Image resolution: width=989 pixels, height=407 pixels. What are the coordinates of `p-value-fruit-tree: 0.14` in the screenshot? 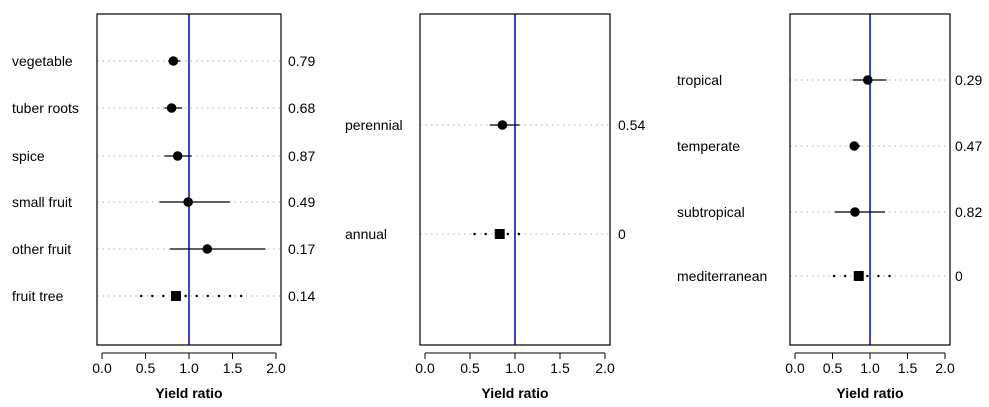 It's located at (301, 296).